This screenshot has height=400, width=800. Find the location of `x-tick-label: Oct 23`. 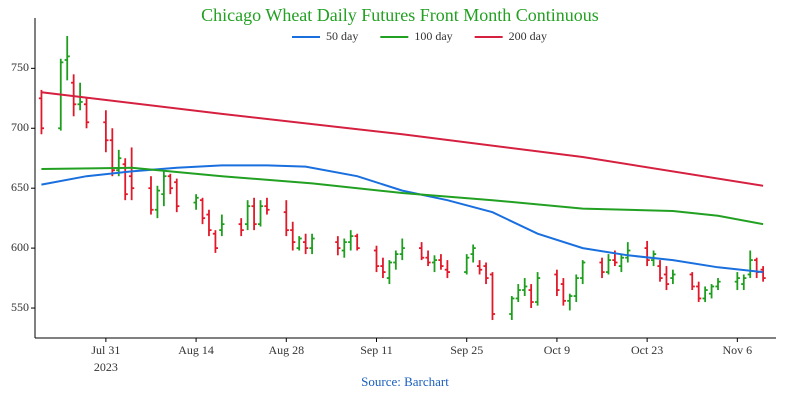

x-tick-label: Oct 23 is located at coordinates (647, 350).